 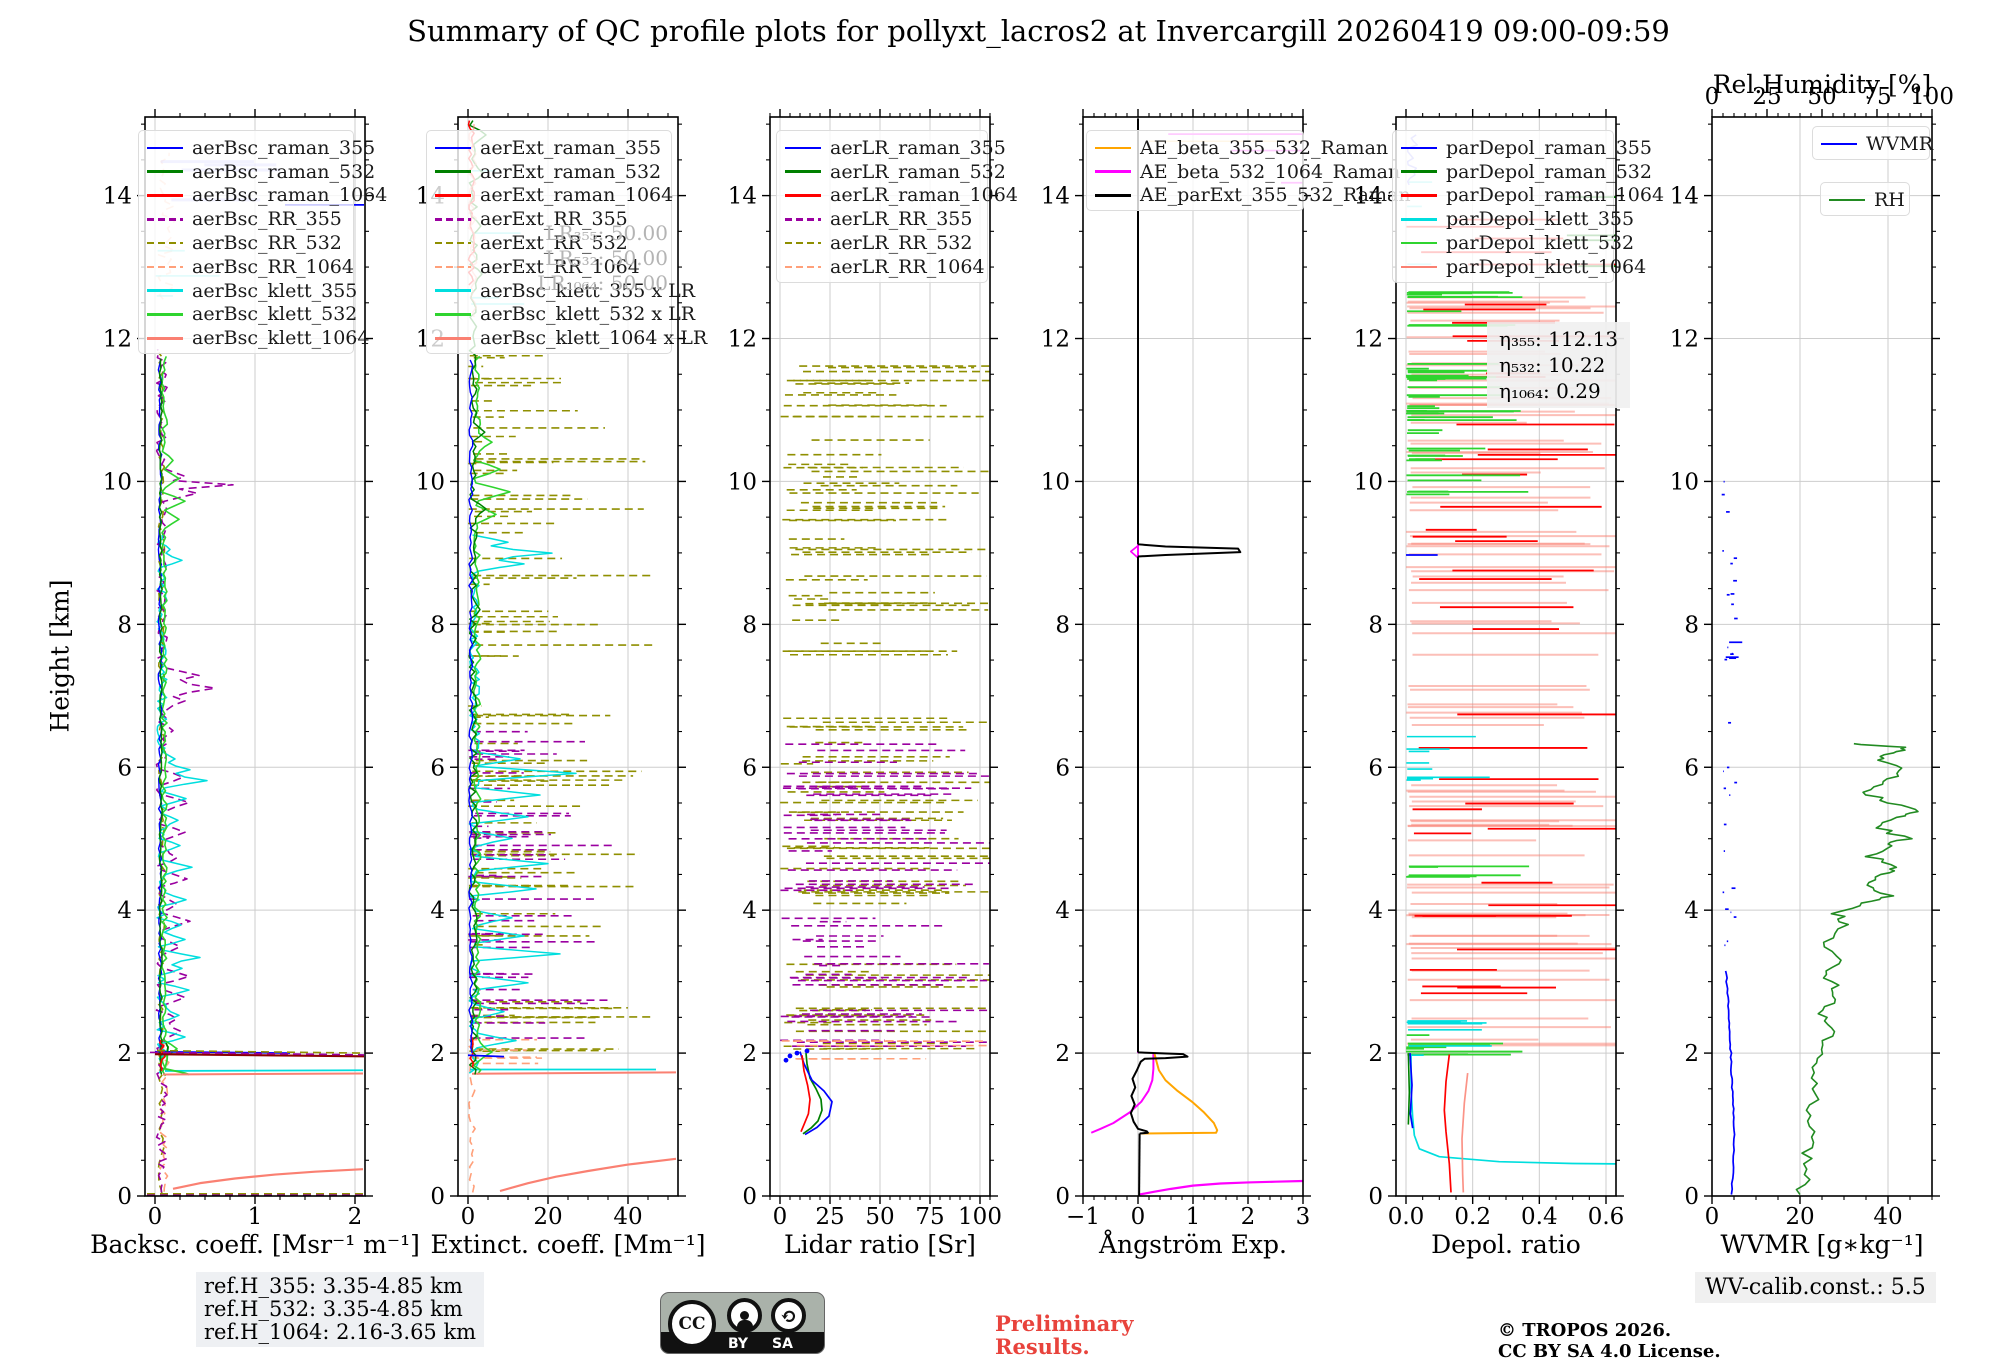 I want to click on legend-label: parDepol_klett_1064, so click(x=1546, y=266).